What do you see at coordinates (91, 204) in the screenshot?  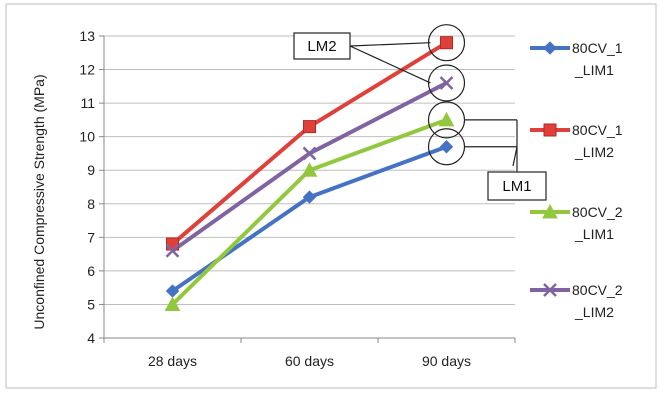 I see `y-tick-label: 8` at bounding box center [91, 204].